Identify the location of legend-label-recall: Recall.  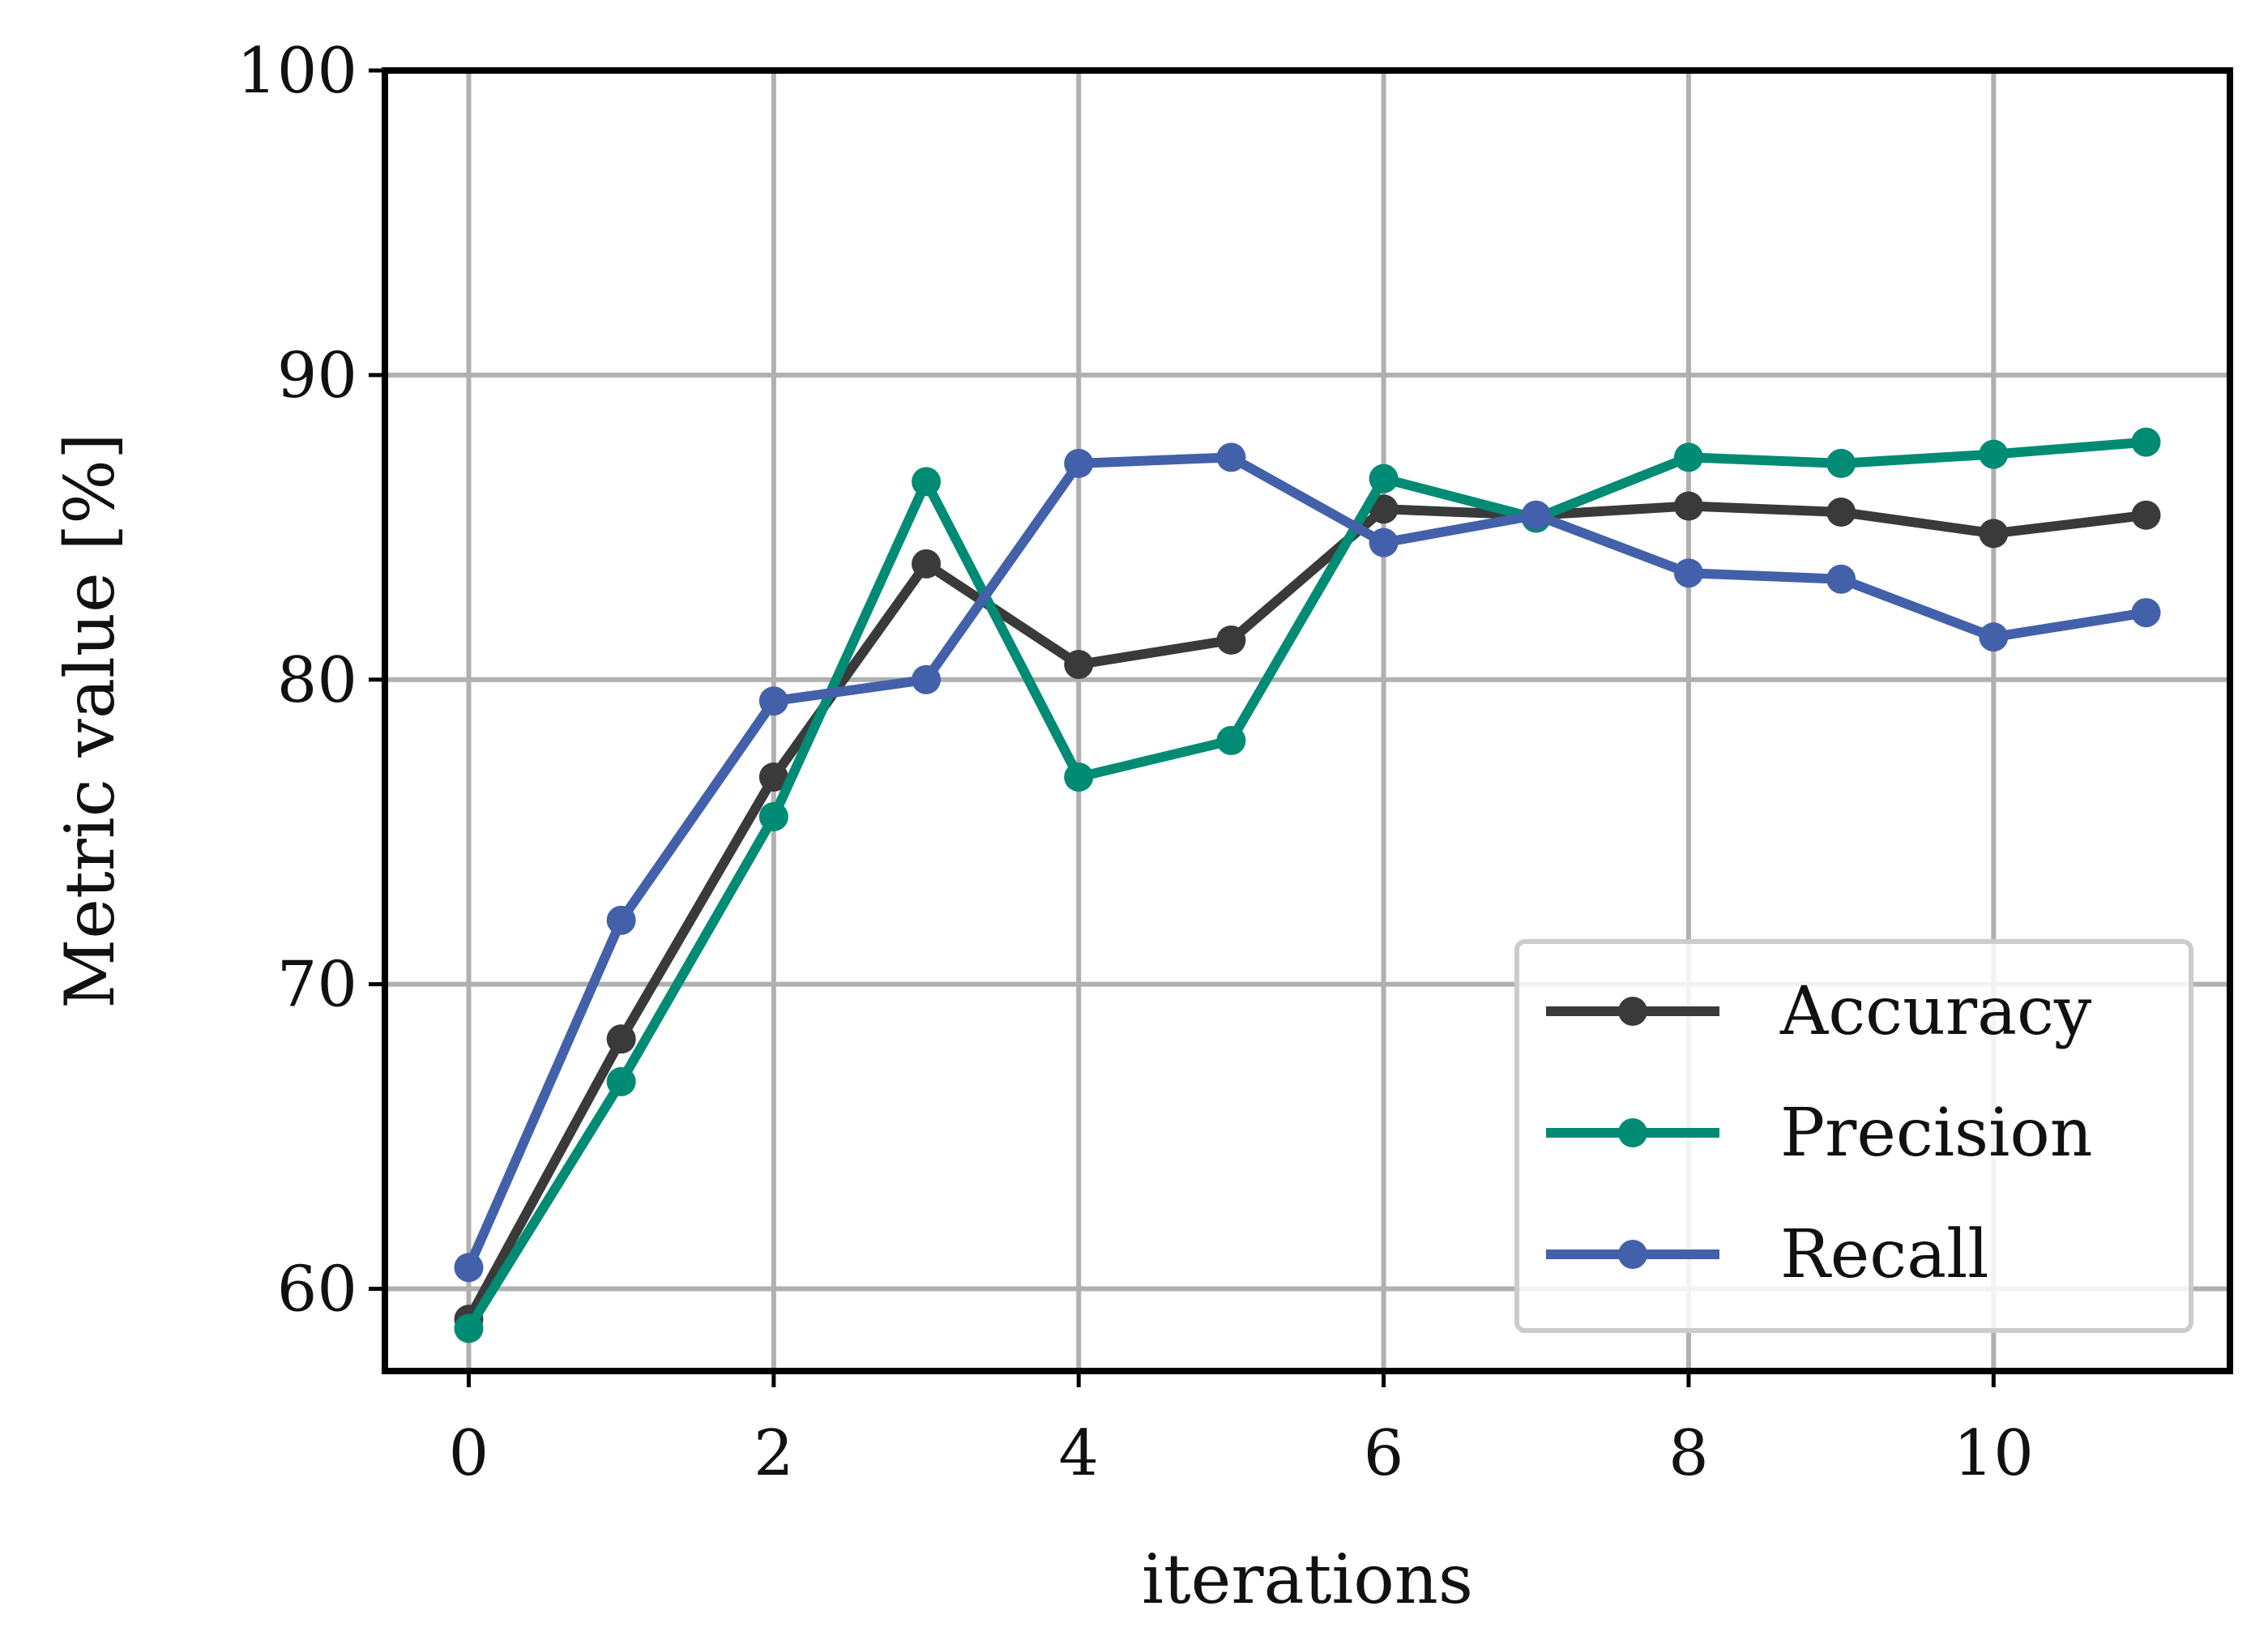
(1884, 1254).